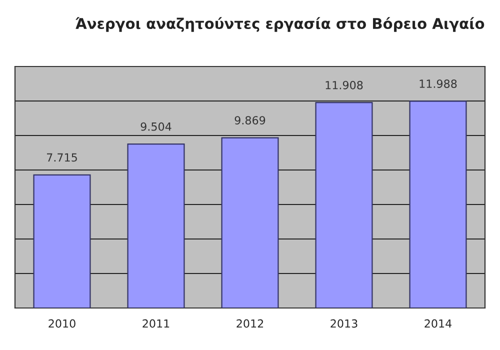  I want to click on chart-title: Άνεργοι αναζητούντες εργασία στο Βόρειο Αιγαίο, so click(280, 24).